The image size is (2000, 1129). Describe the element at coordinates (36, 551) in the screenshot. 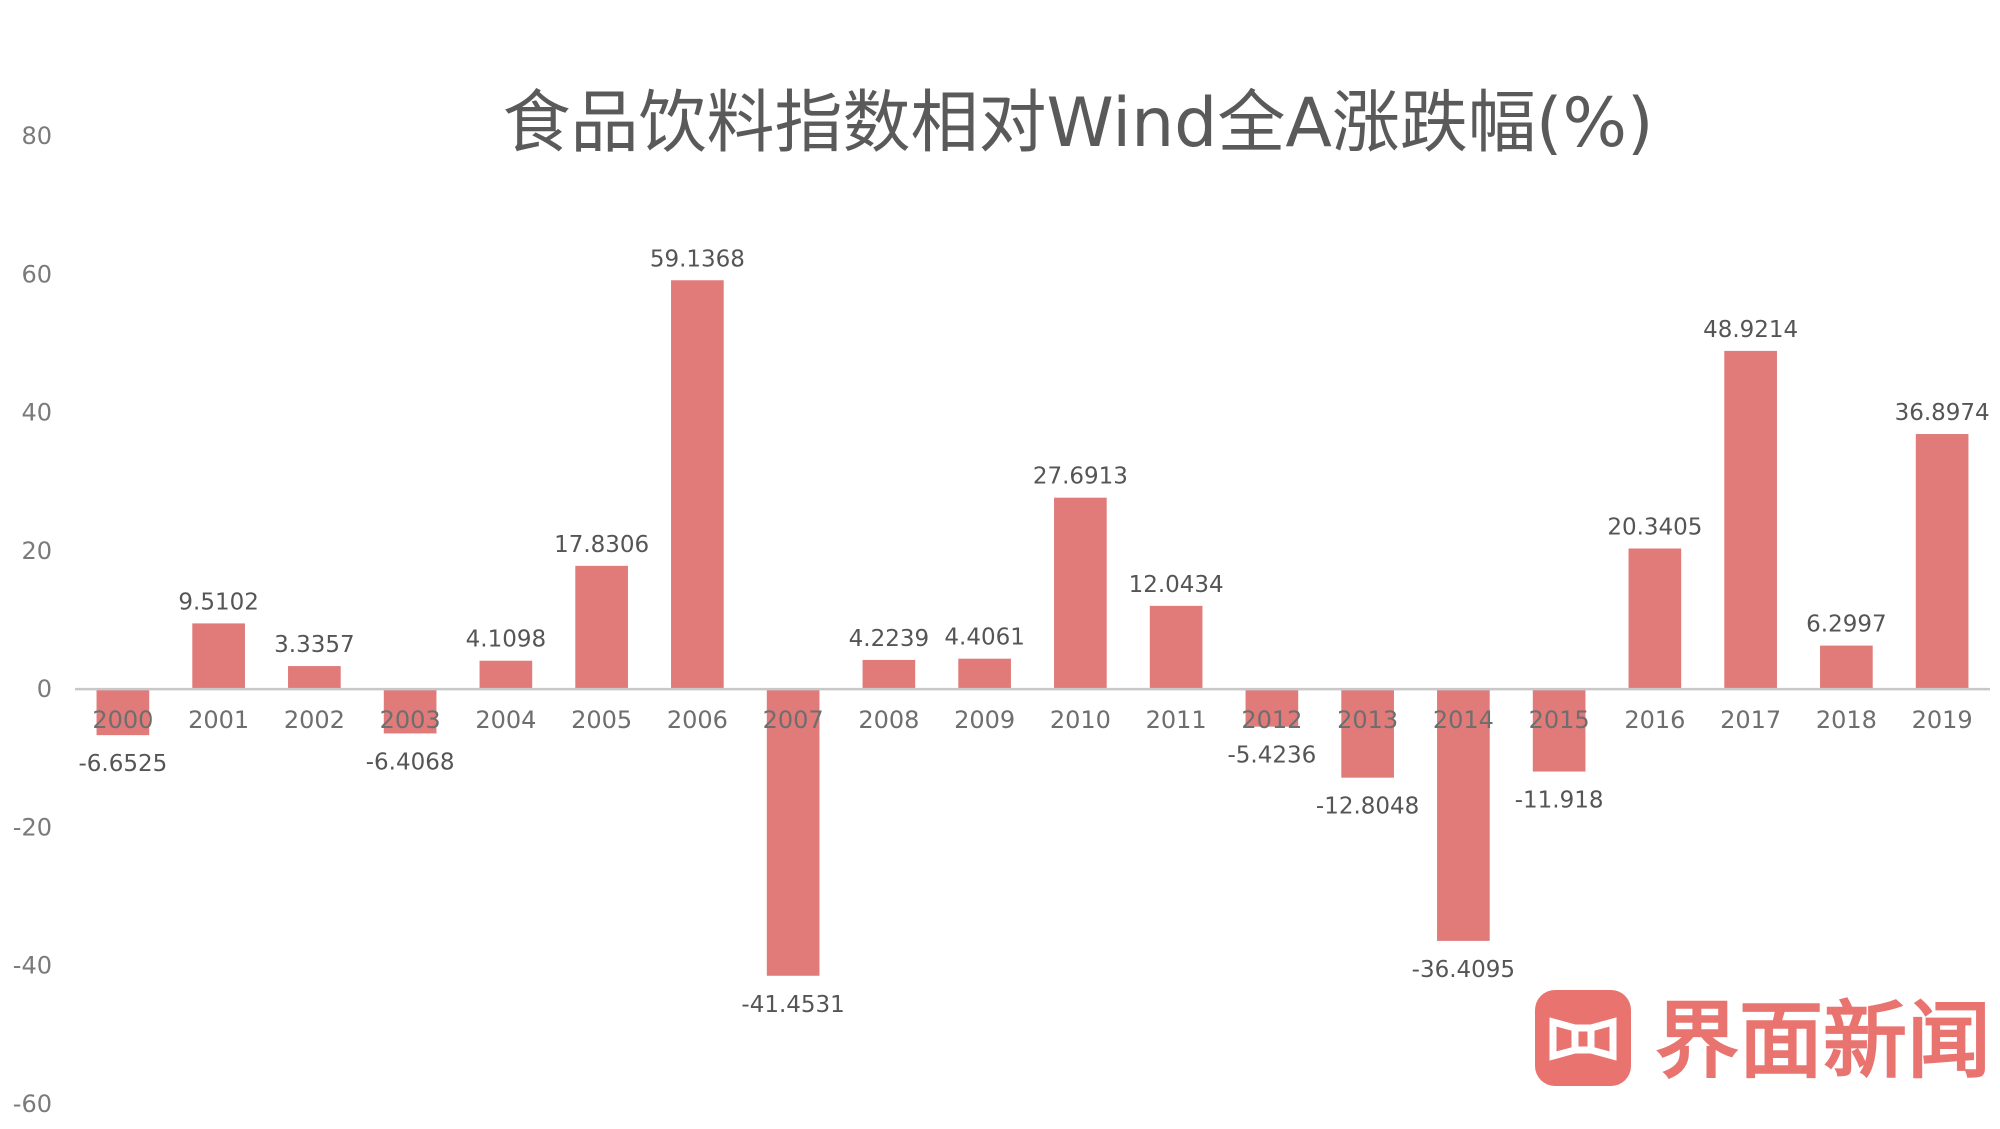

I see `y-tick-label: 20` at that location.